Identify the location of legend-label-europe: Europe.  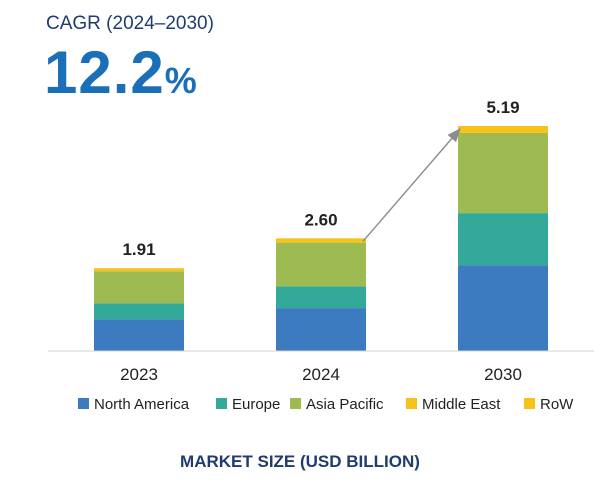
(256, 404).